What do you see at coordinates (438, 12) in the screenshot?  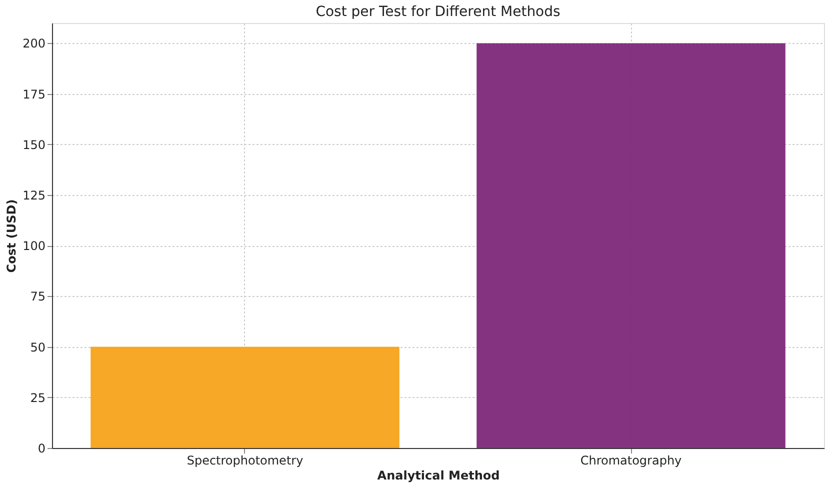 I see `chart-title: Cost per Test for Different Methods` at bounding box center [438, 12].